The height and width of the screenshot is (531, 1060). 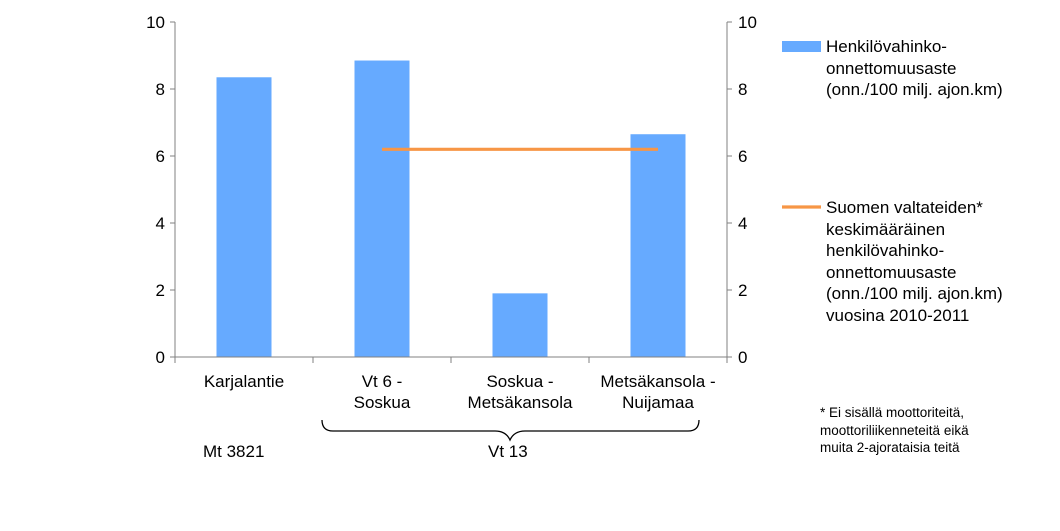 I want to click on y-tick-label-right-4: 8, so click(x=742, y=89).